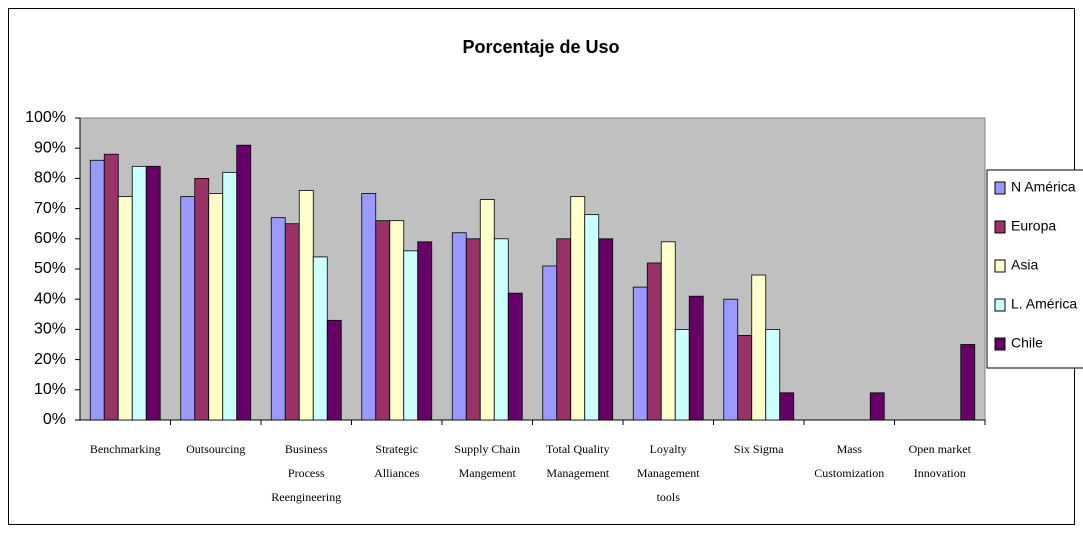 This screenshot has height=534, width=1083. Describe the element at coordinates (1043, 187) in the screenshot. I see `legend-label: N América` at that location.